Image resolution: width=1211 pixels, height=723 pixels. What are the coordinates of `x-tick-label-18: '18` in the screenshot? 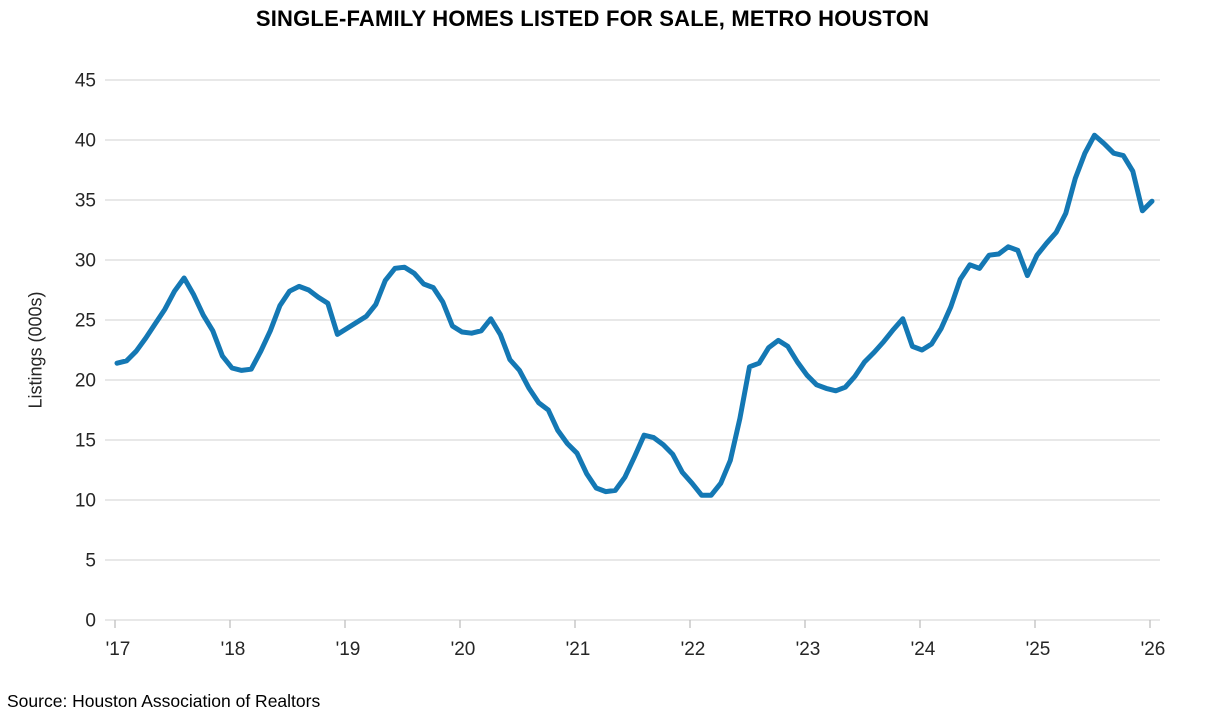 It's located at (233, 649).